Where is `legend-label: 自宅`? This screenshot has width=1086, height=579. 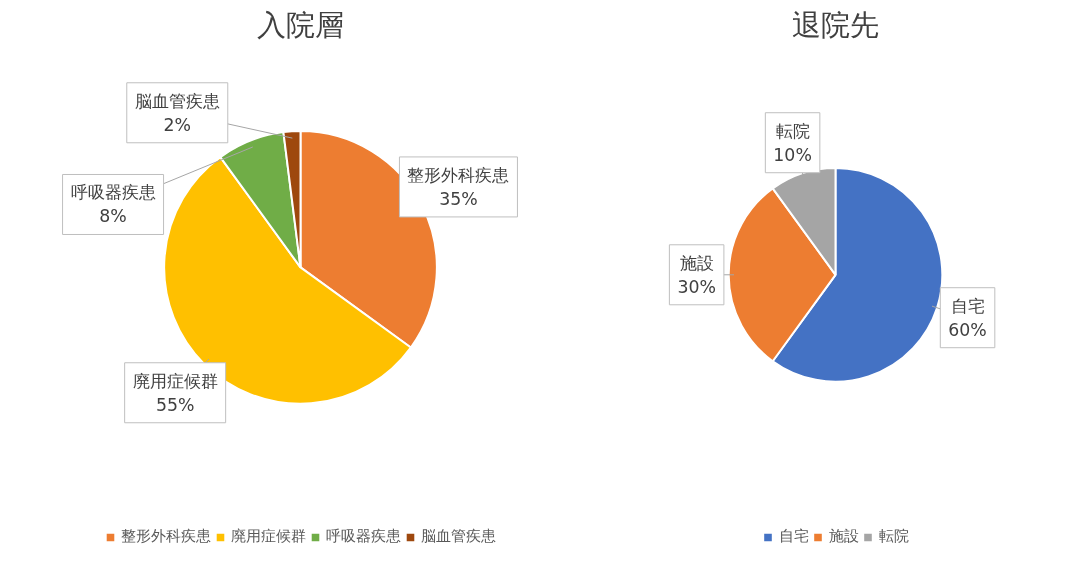
legend-label: 自宅 is located at coordinates (793, 536).